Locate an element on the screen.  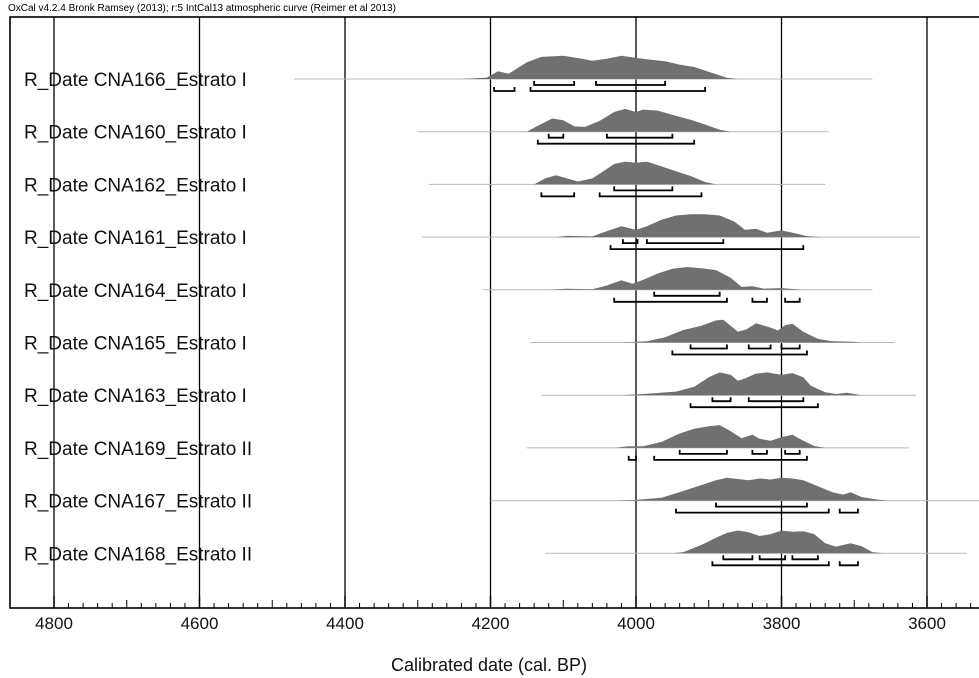
tick-label: 4800 is located at coordinates (54, 623).